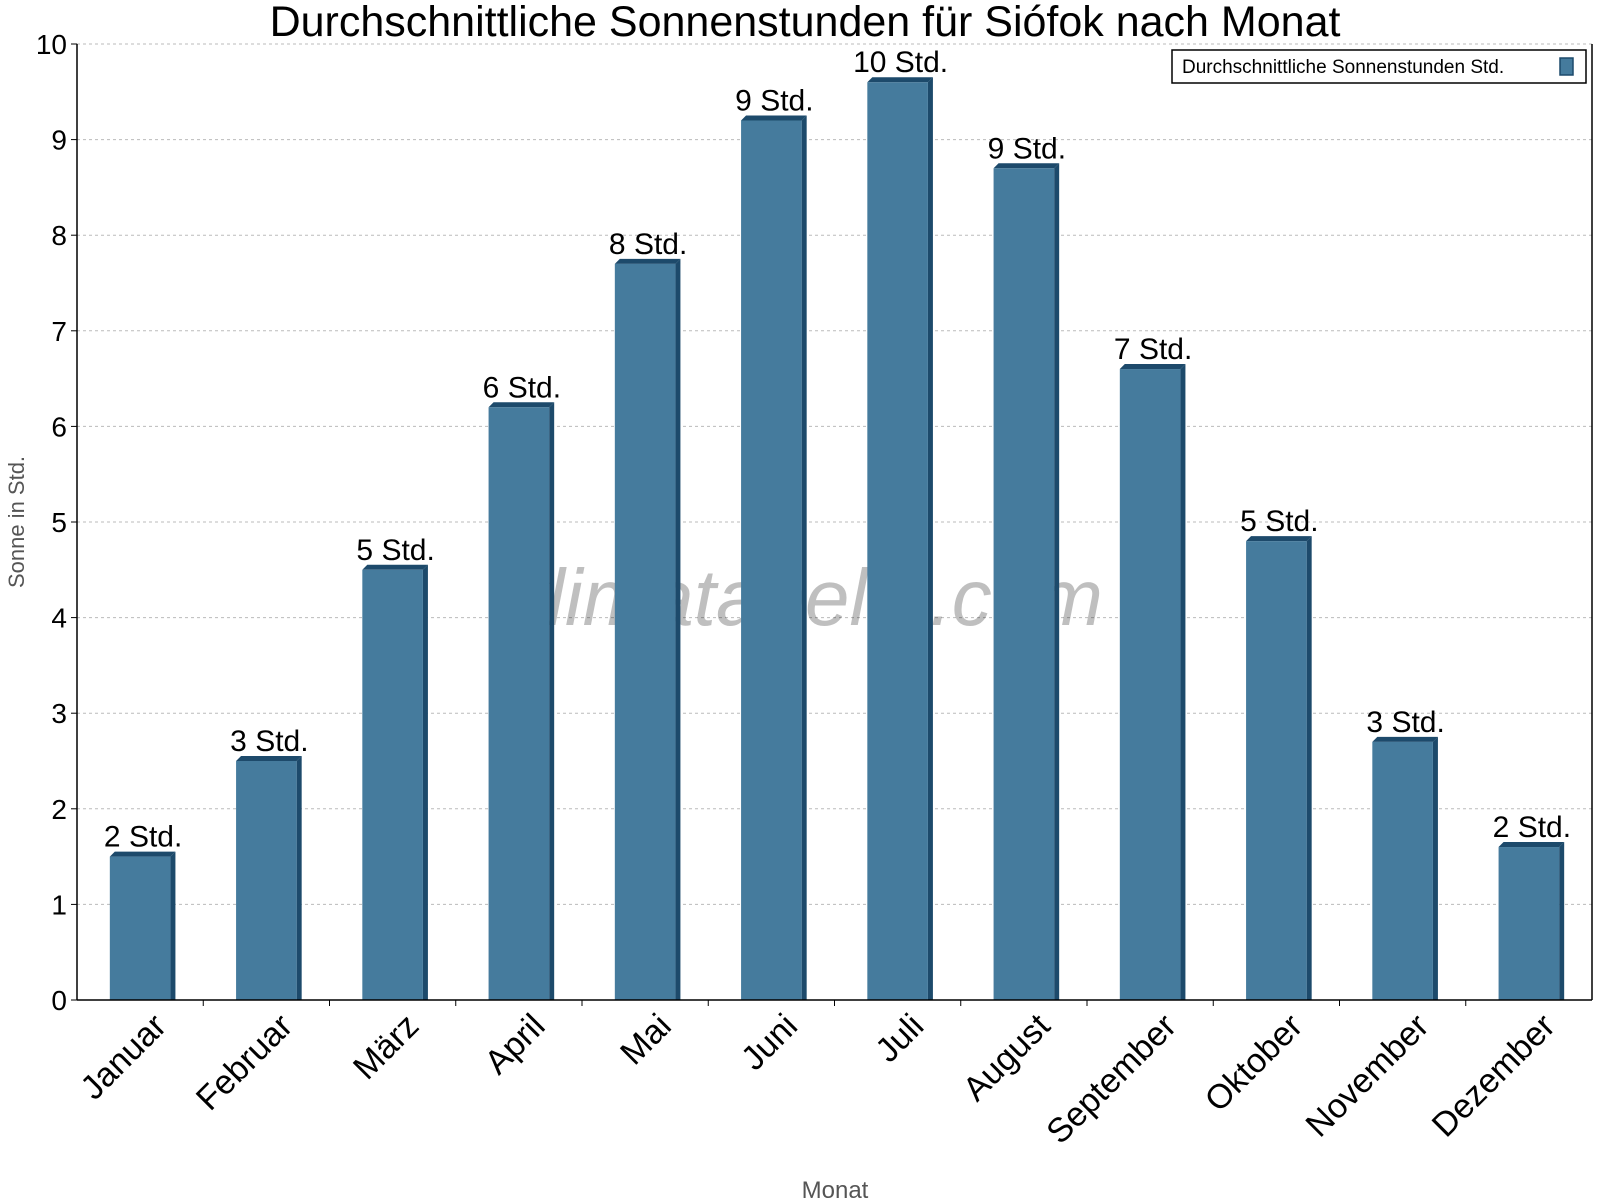 Image resolution: width=1600 pixels, height=1200 pixels. I want to click on y-tick-label: 9, so click(59, 140).